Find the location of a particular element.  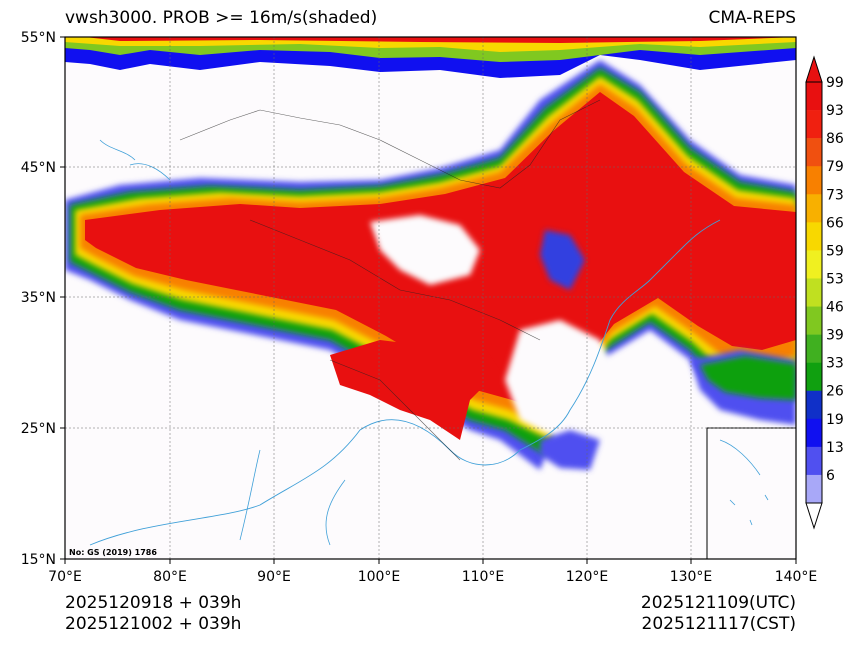

colorbar-level-label: 33 is located at coordinates (835, 364).